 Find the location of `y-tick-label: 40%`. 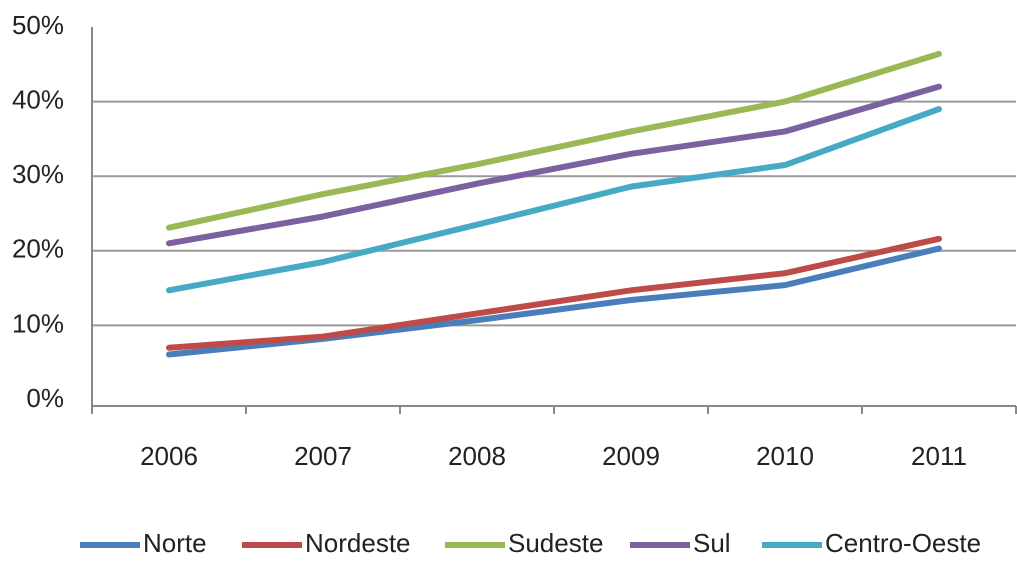

y-tick-label: 40% is located at coordinates (38, 99).